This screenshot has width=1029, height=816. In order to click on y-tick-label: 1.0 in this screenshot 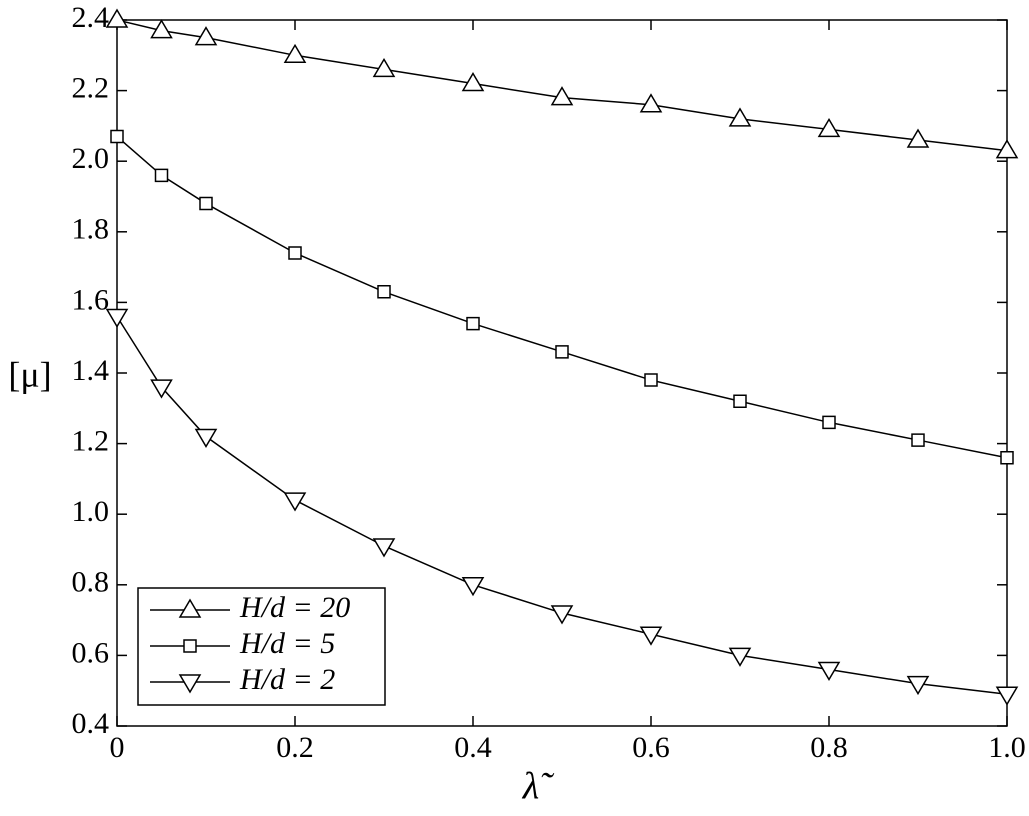, I will do `click(91, 511)`.